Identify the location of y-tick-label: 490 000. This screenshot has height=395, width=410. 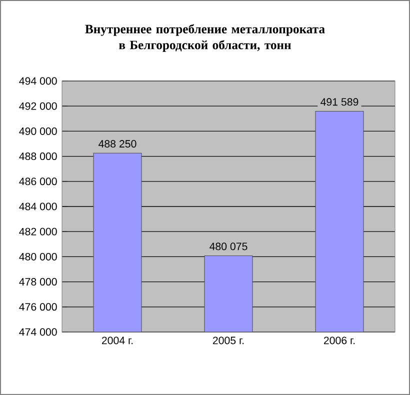
(38, 131).